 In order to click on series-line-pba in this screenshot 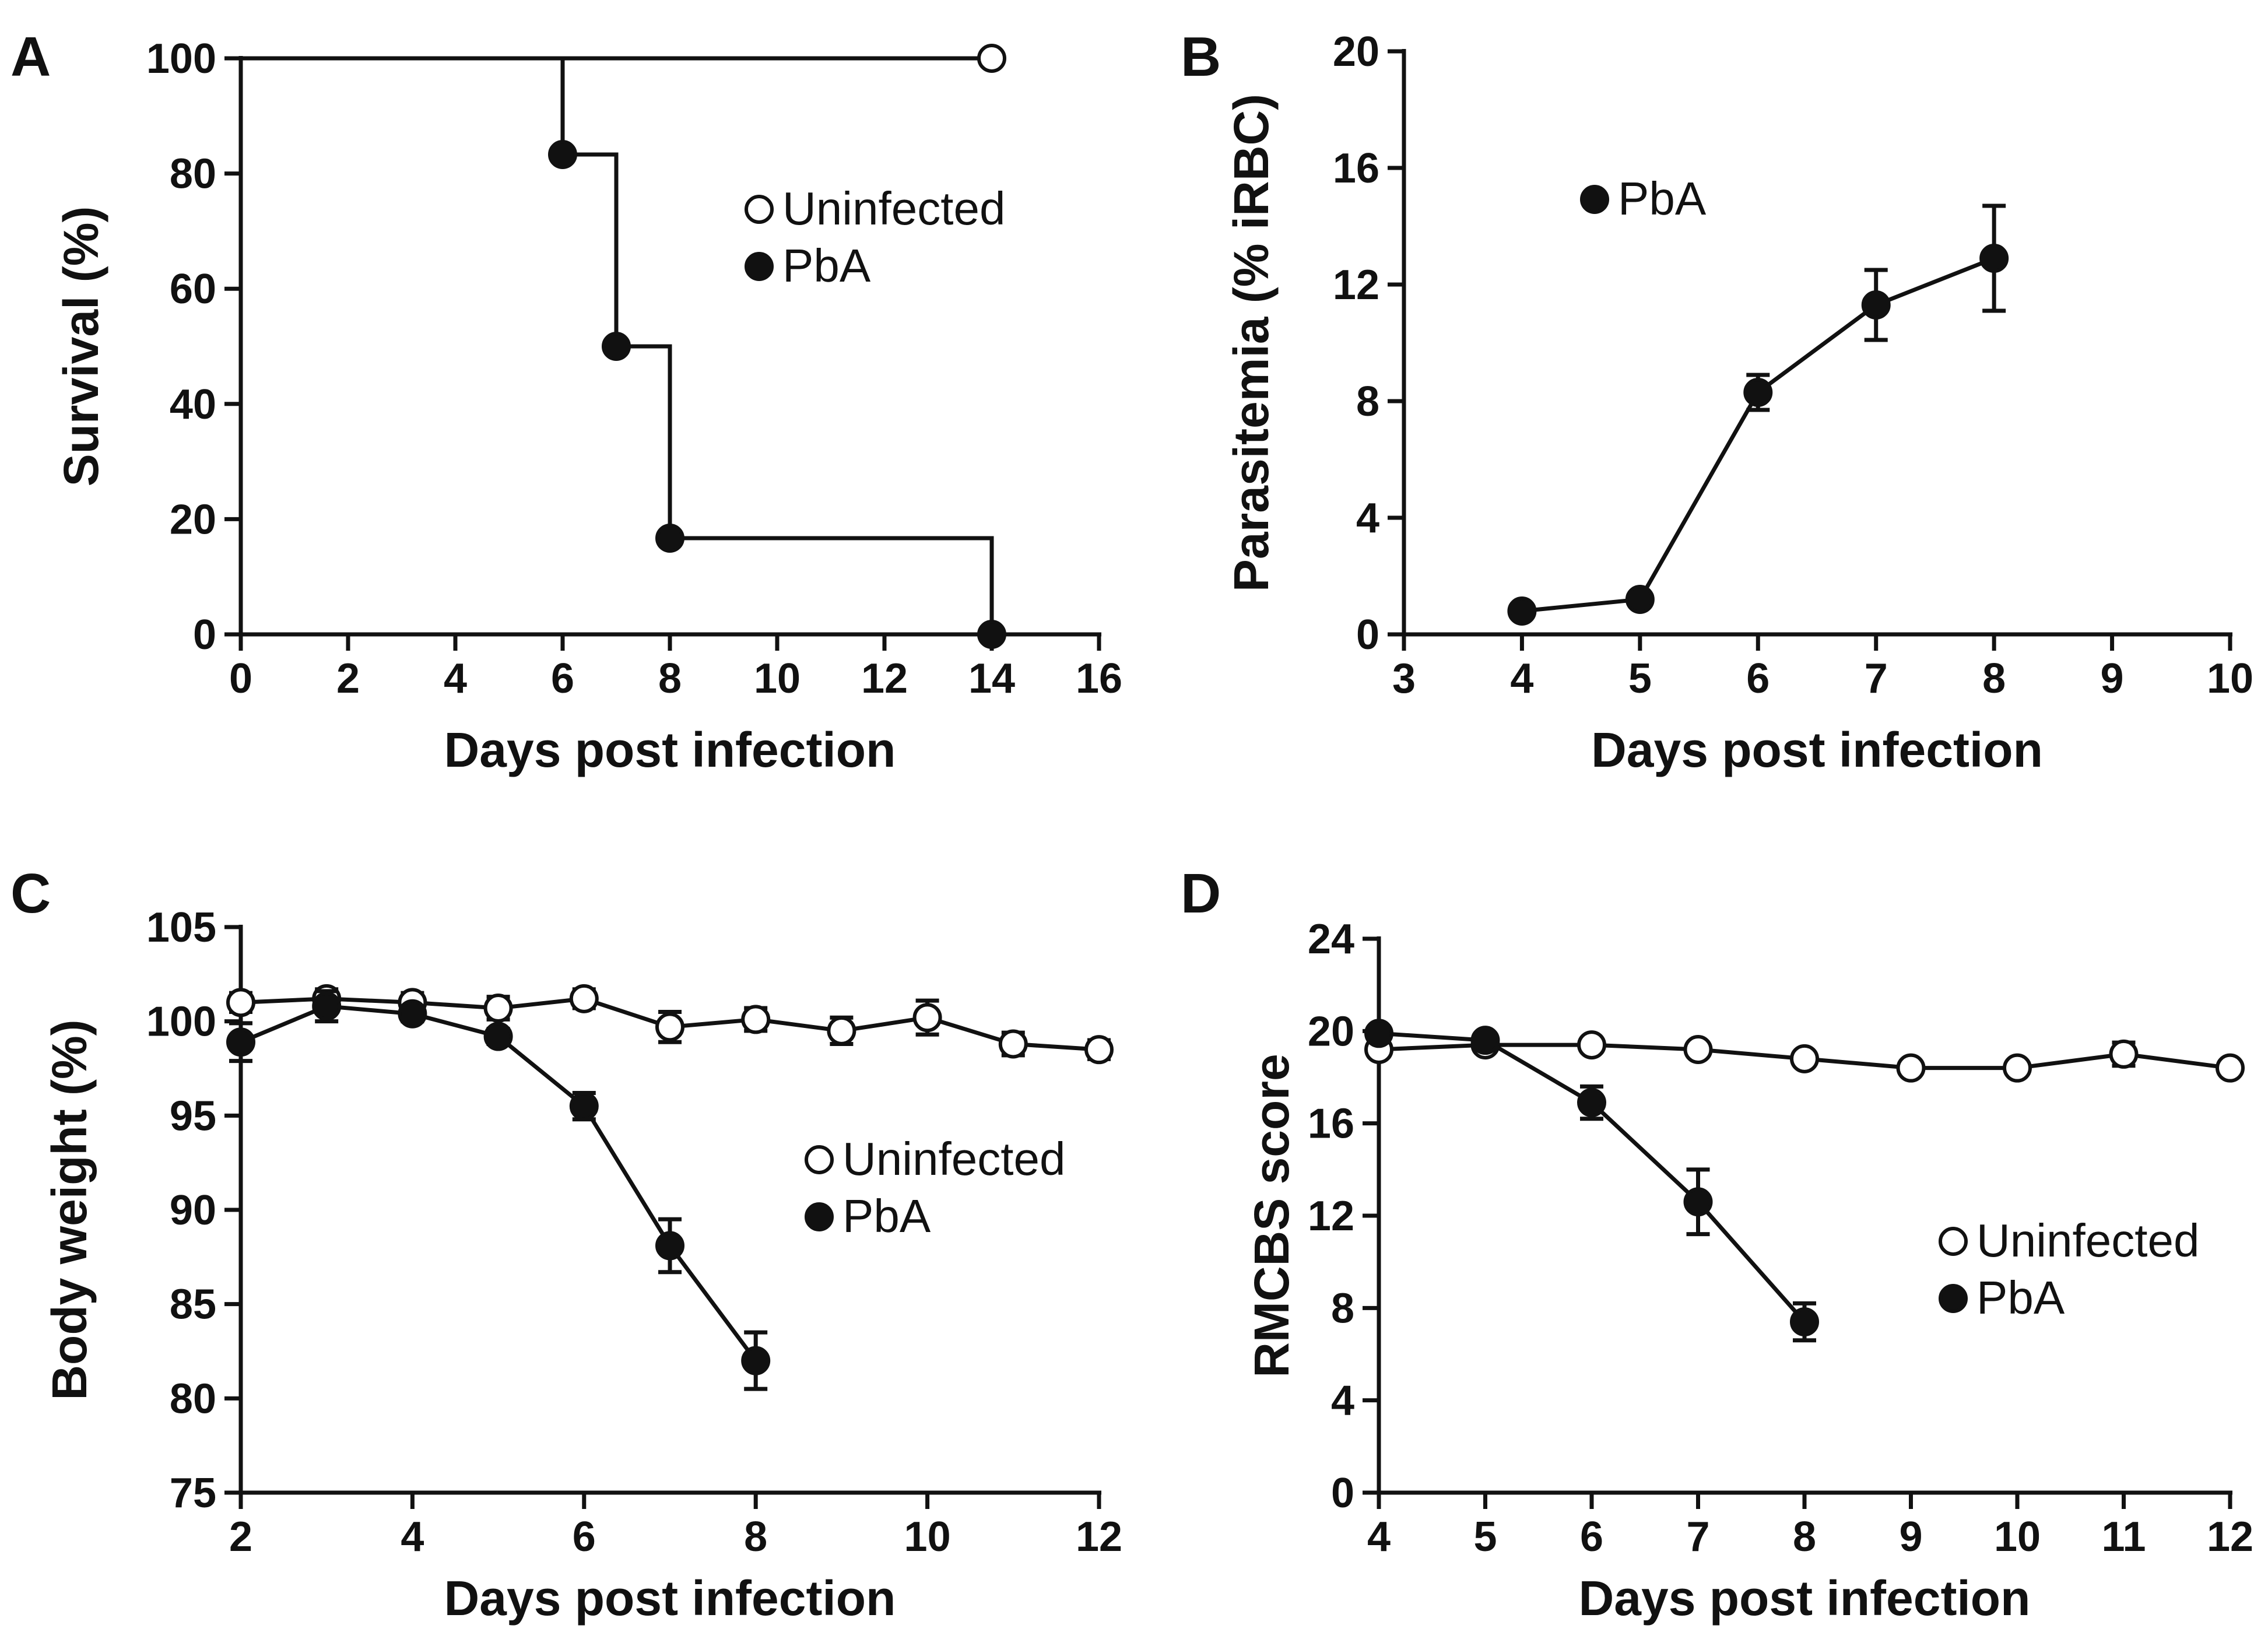, I will do `click(1592, 1177)`.